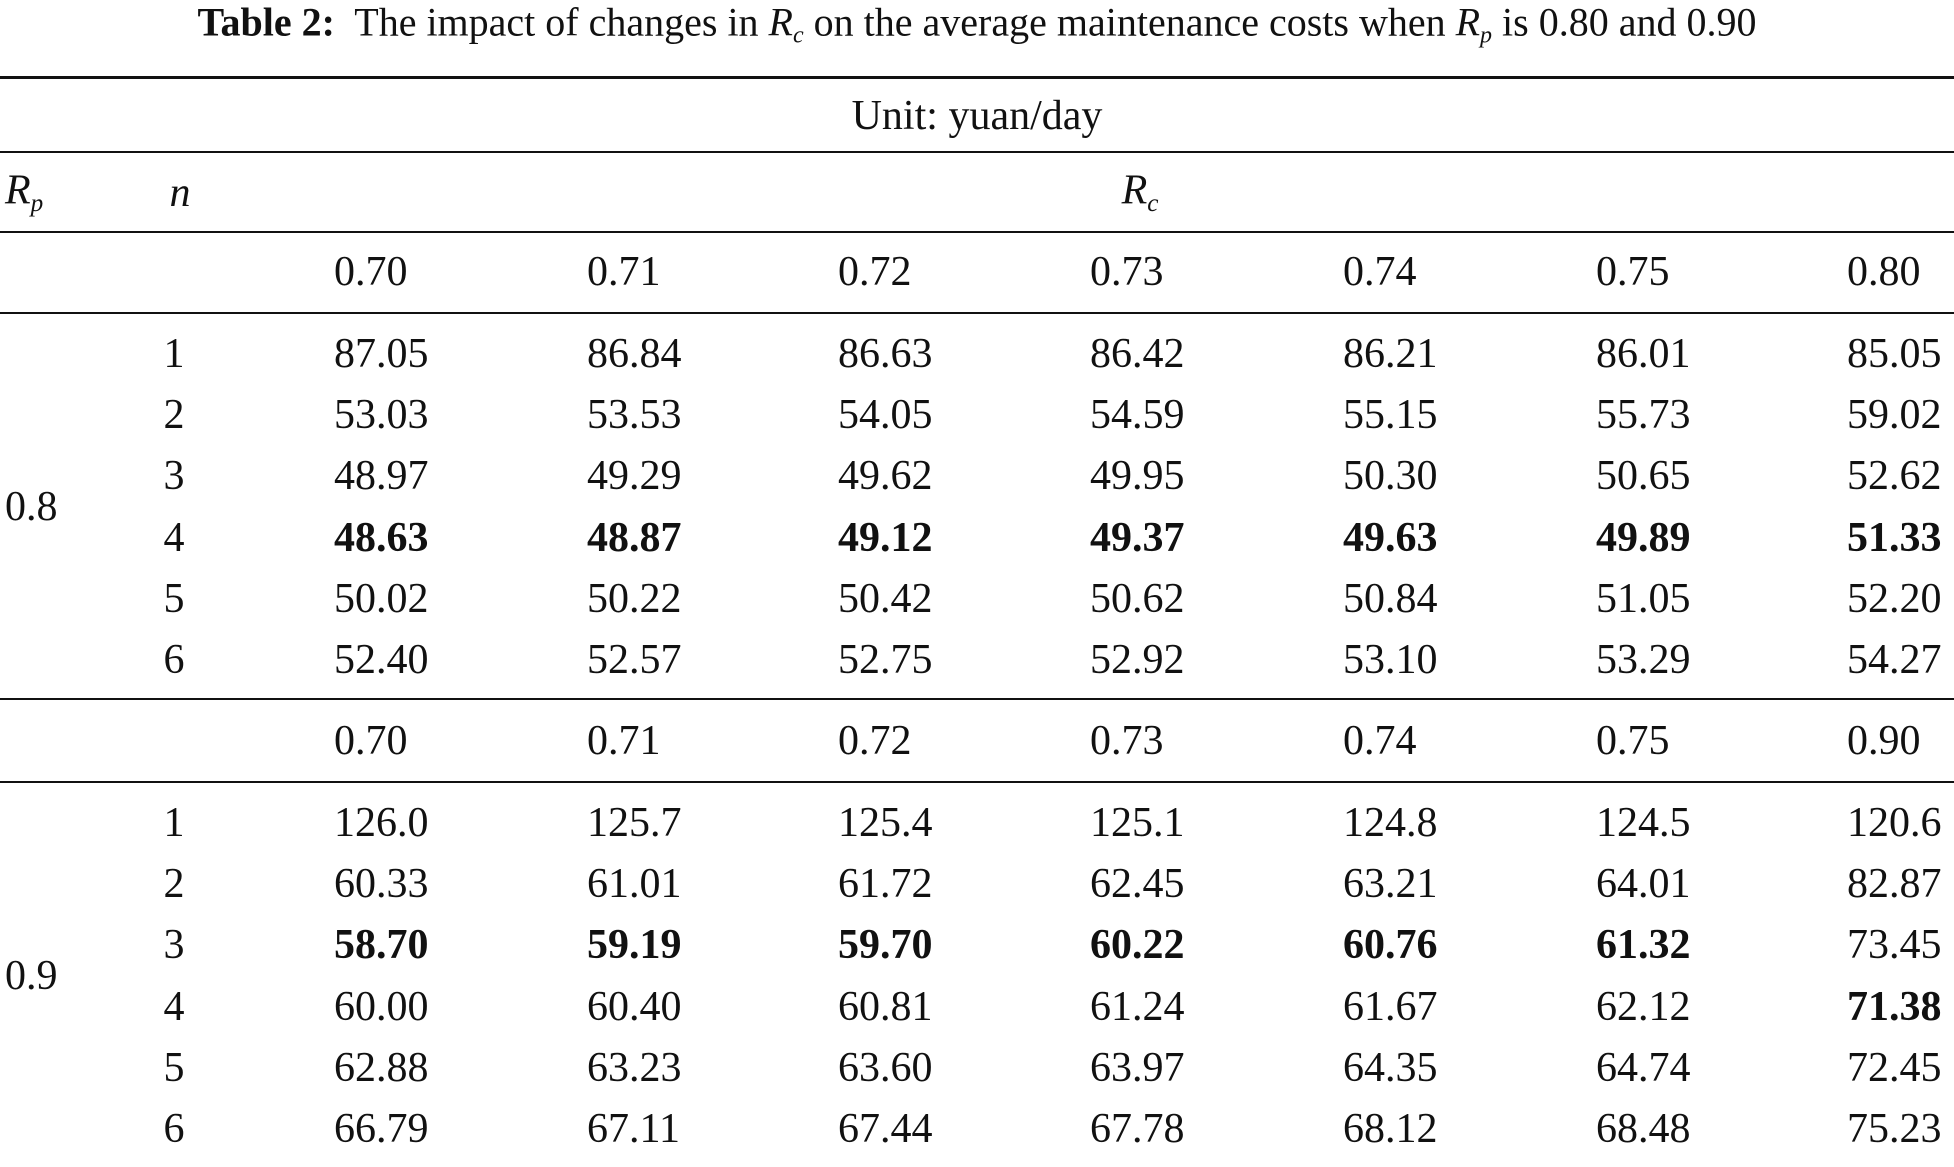 The image size is (1954, 1167). I want to click on cell: 60.76, so click(1390, 945).